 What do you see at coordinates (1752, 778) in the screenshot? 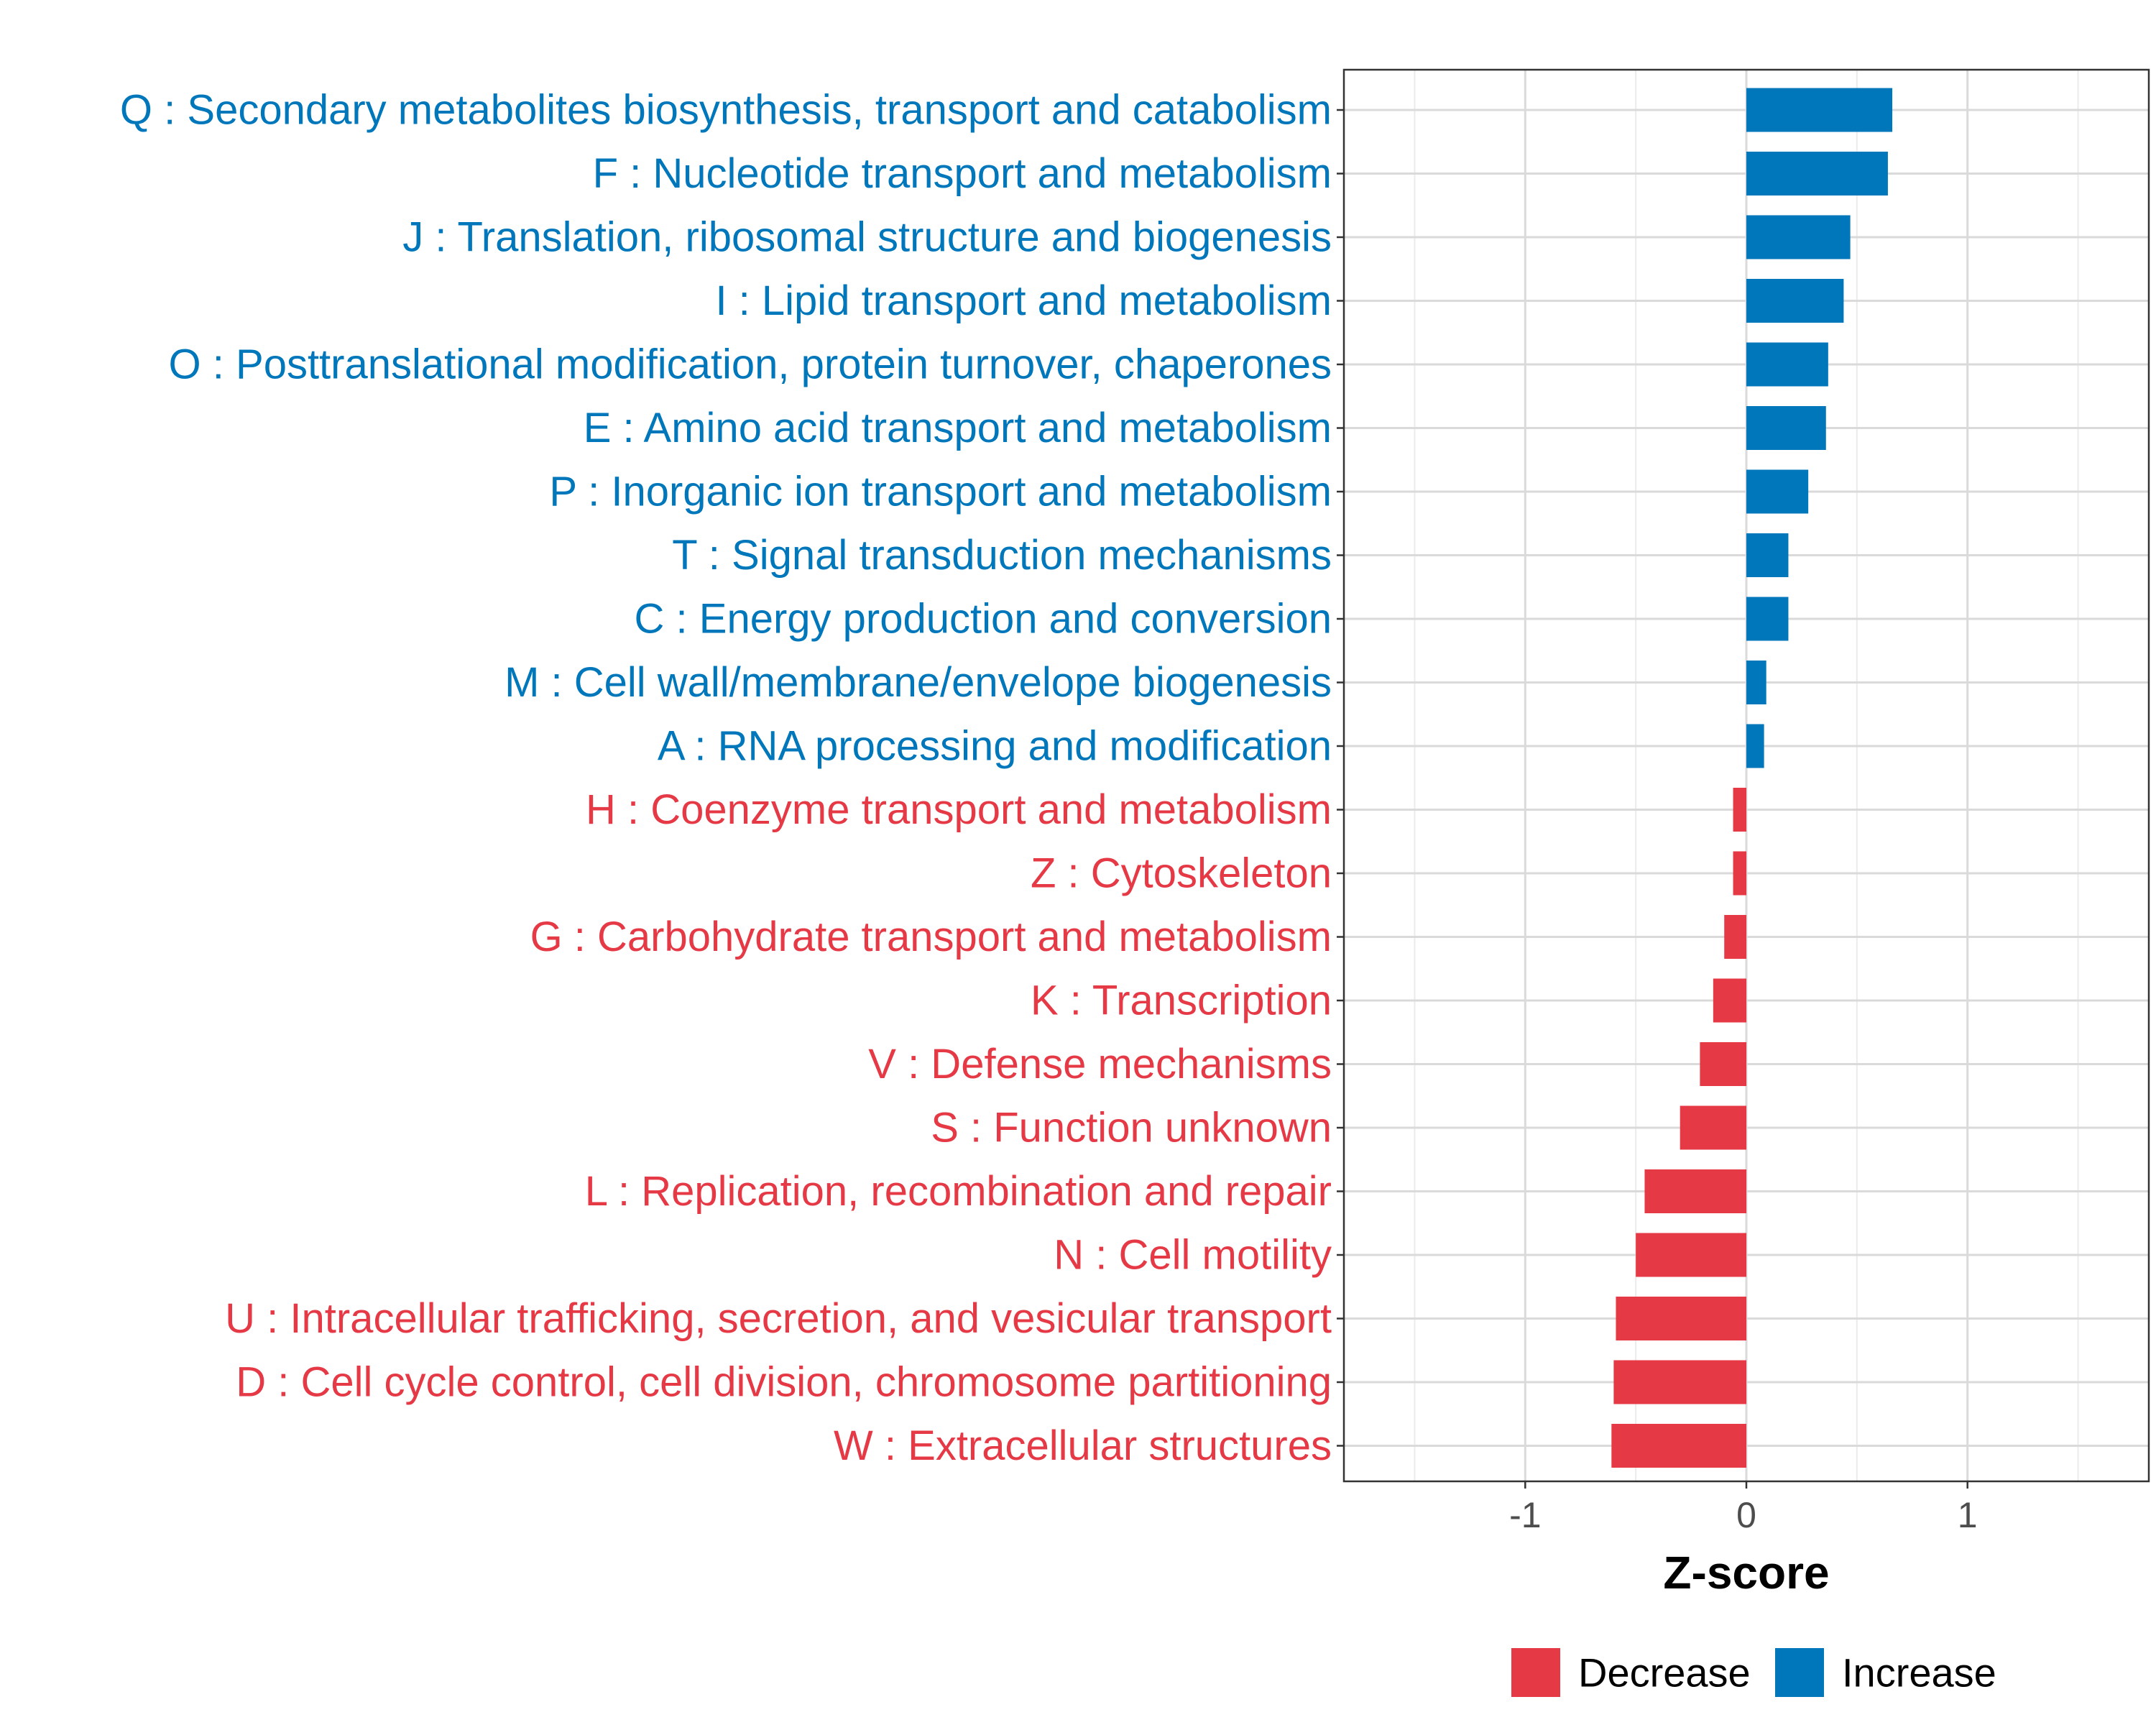
I see `bars` at bounding box center [1752, 778].